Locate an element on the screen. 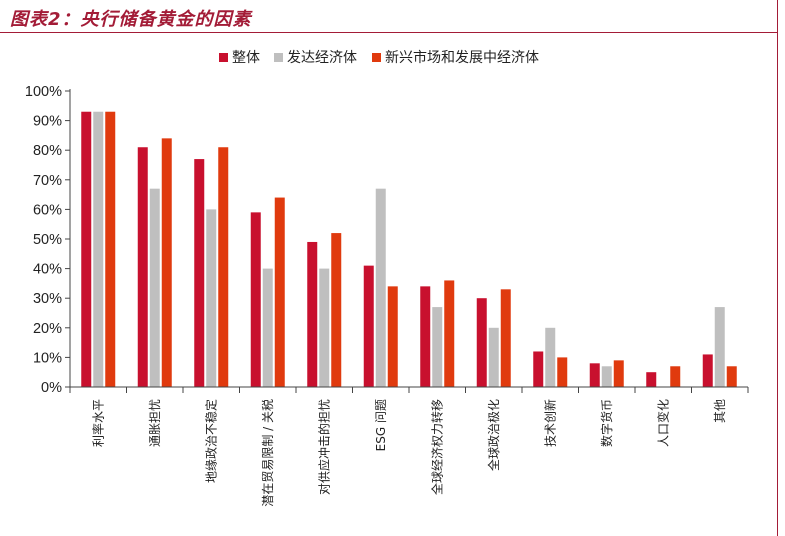 This screenshot has width=785, height=536. x-tick-label-8: 技术创新 is located at coordinates (549, 423).